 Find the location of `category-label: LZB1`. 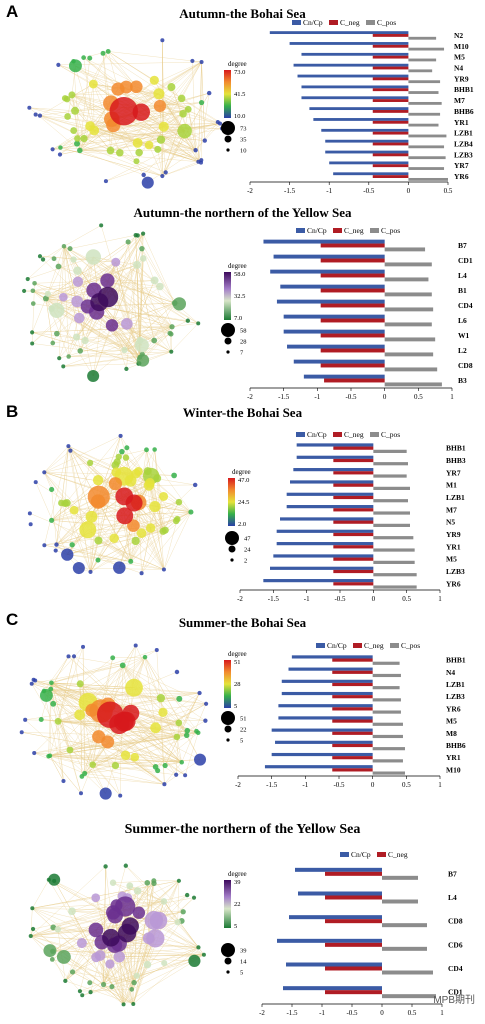

category-label: LZB1 is located at coordinates (455, 497).